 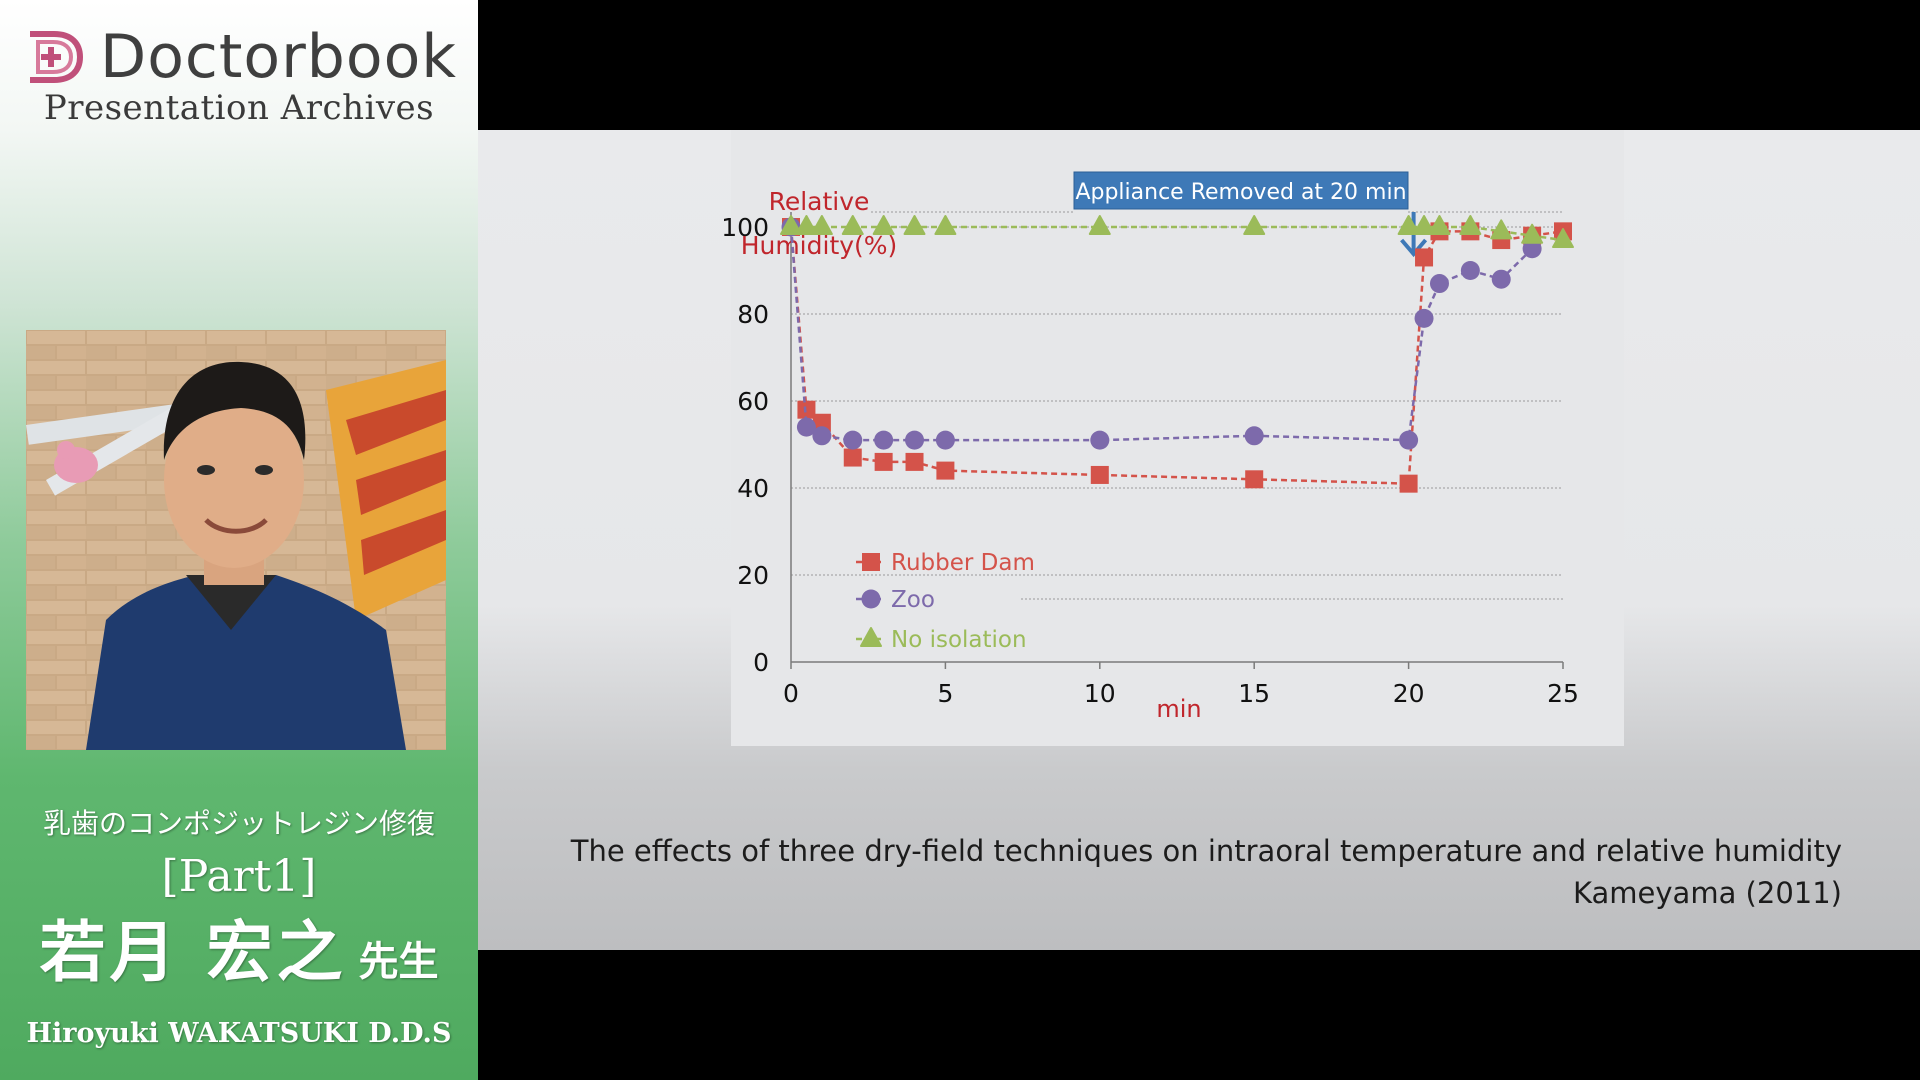 I want to click on annotation-box, so click(x=1241, y=190).